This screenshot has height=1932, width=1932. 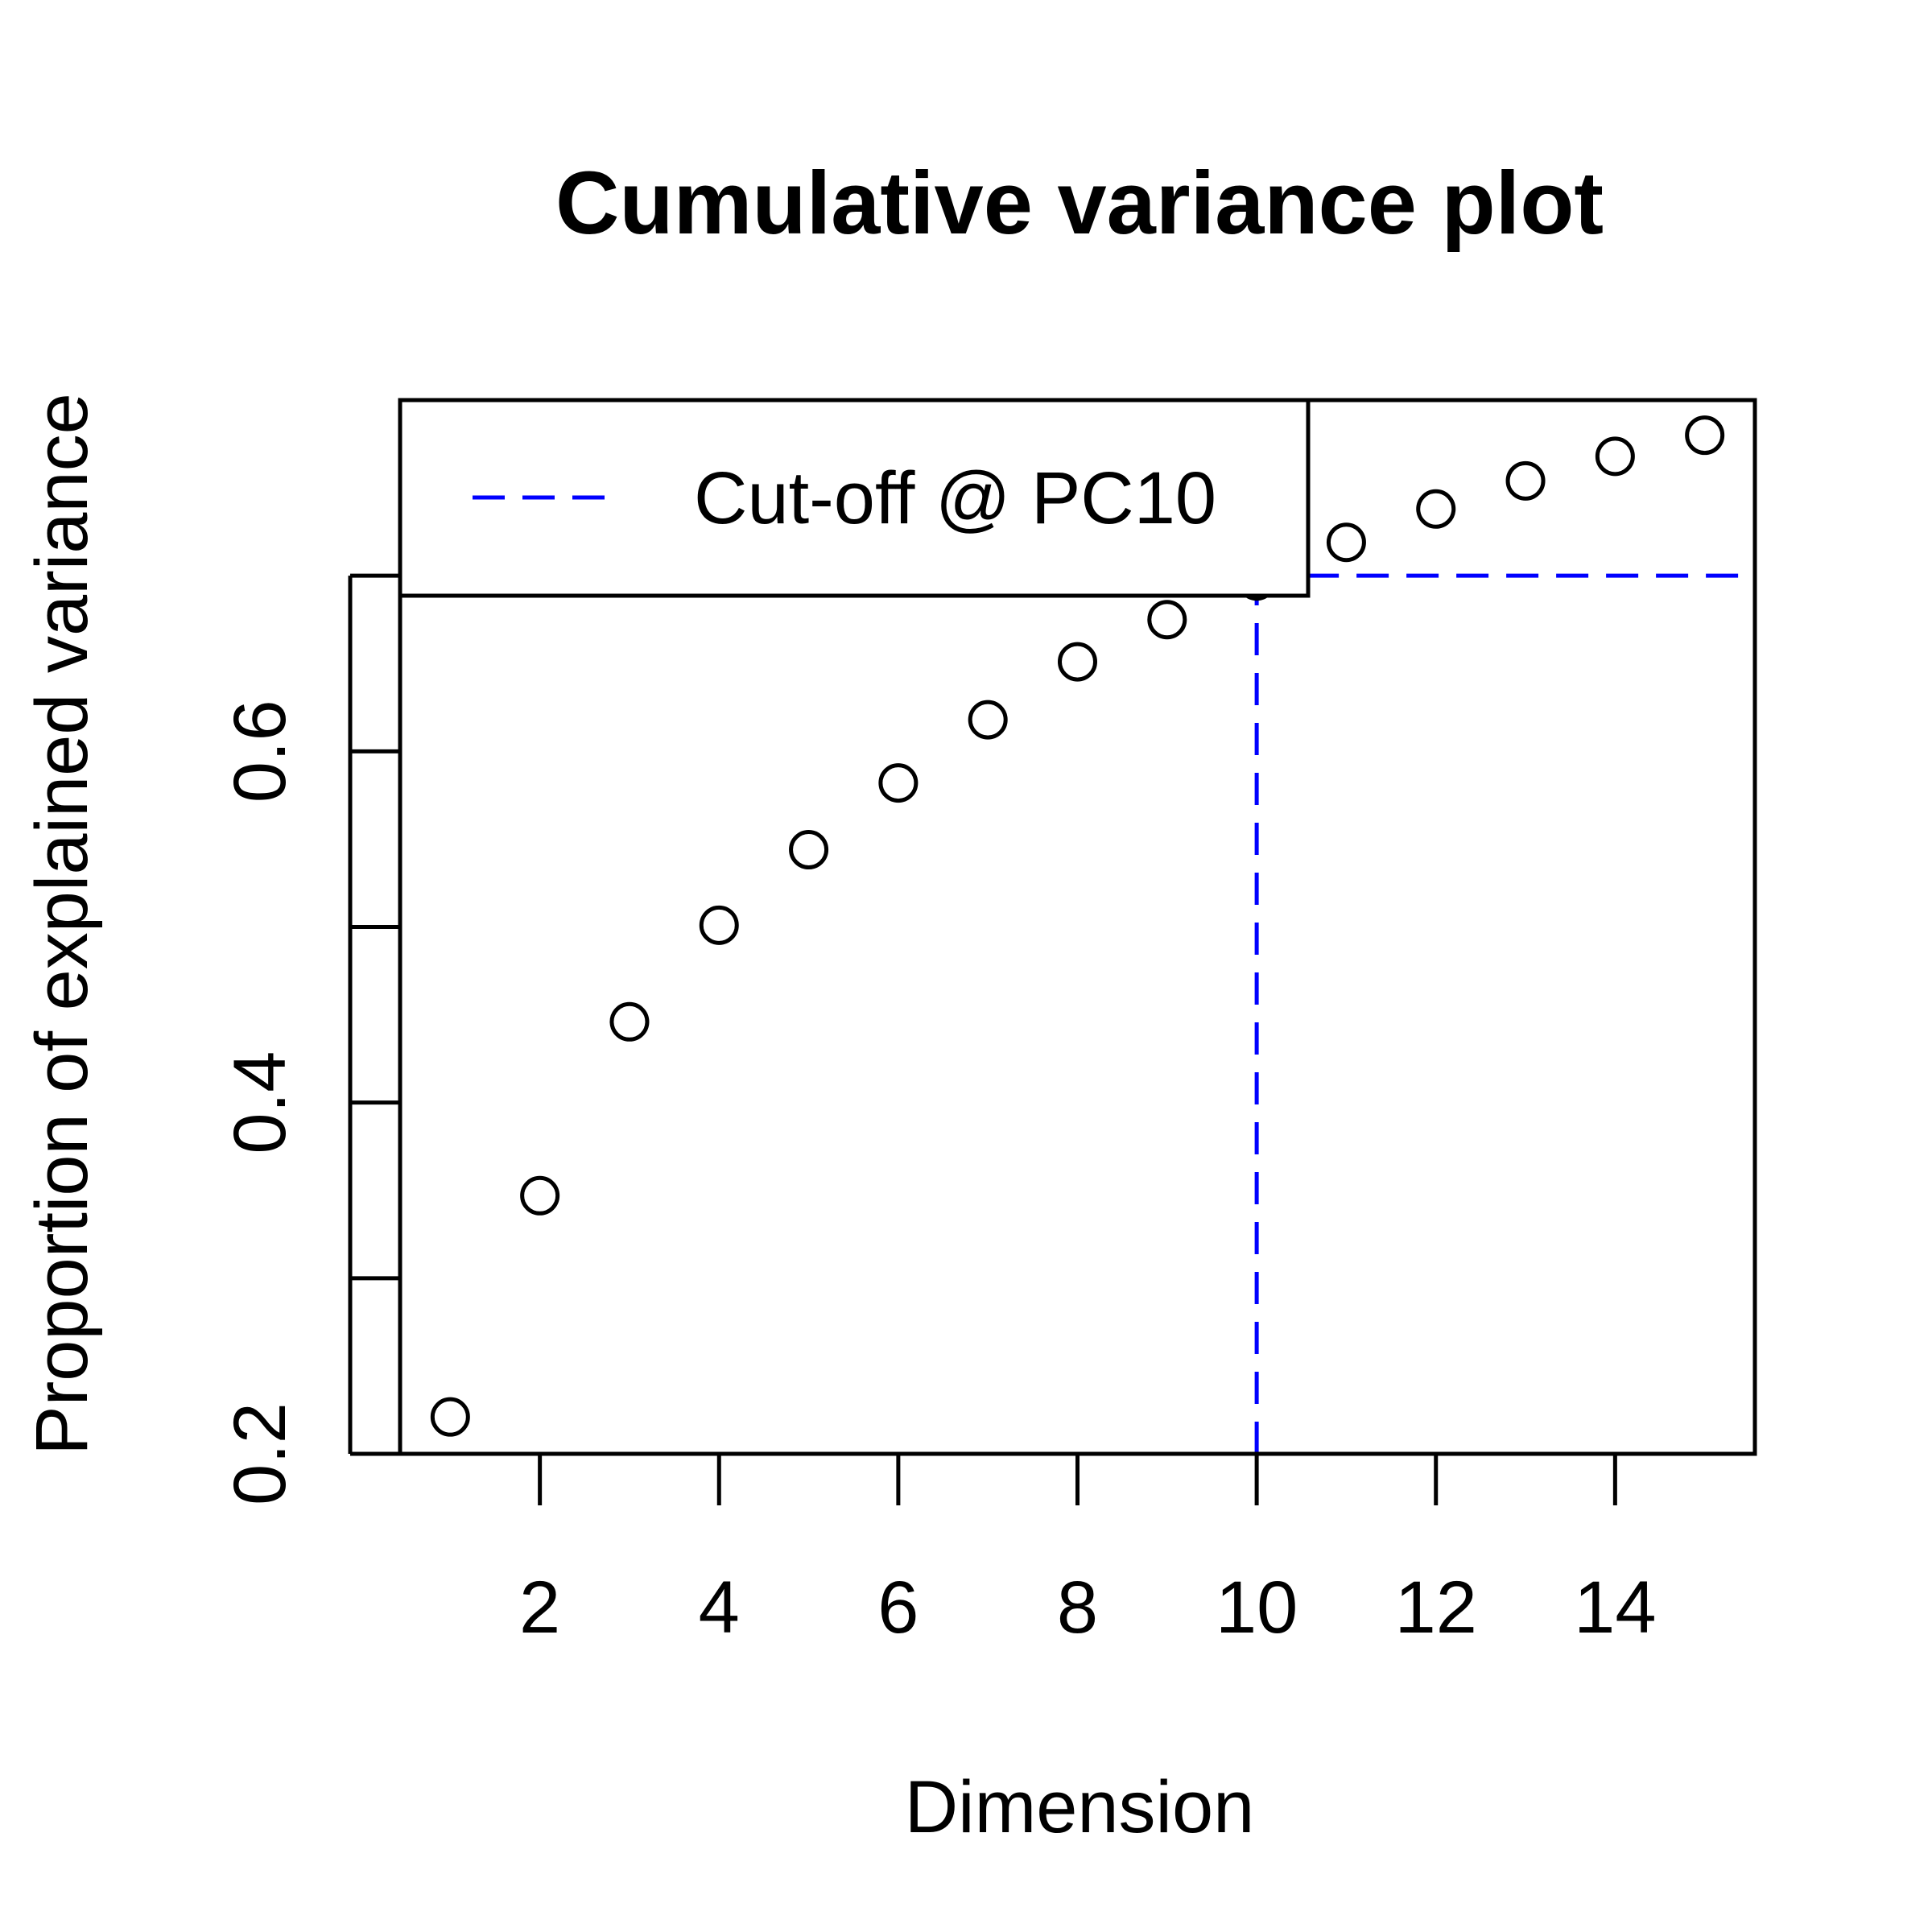 What do you see at coordinates (1436, 1608) in the screenshot?
I see `x-tick-label: 12` at bounding box center [1436, 1608].